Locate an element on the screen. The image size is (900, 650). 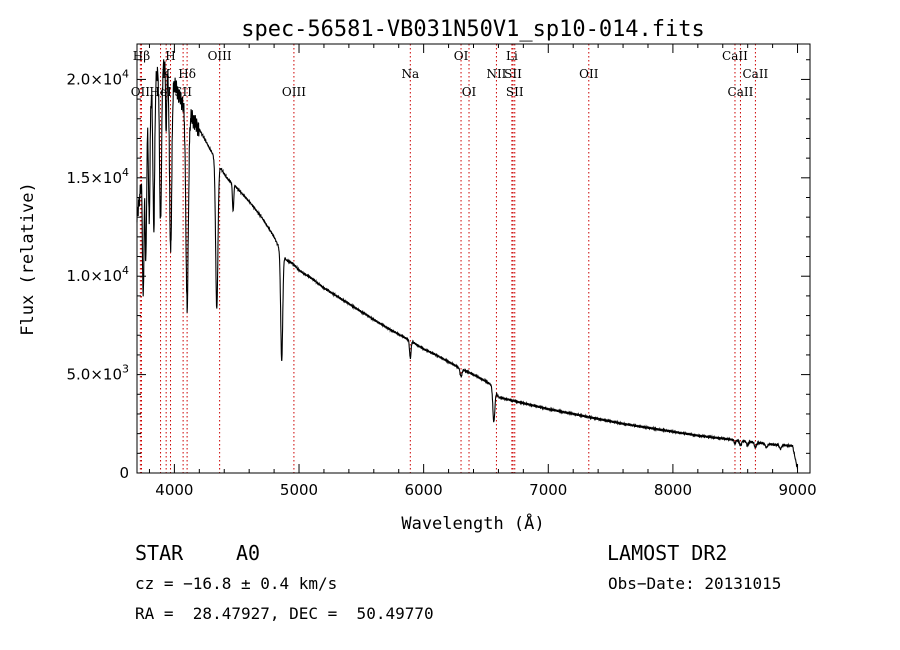
spectral-line-label: Hβ is located at coordinates (141, 56).